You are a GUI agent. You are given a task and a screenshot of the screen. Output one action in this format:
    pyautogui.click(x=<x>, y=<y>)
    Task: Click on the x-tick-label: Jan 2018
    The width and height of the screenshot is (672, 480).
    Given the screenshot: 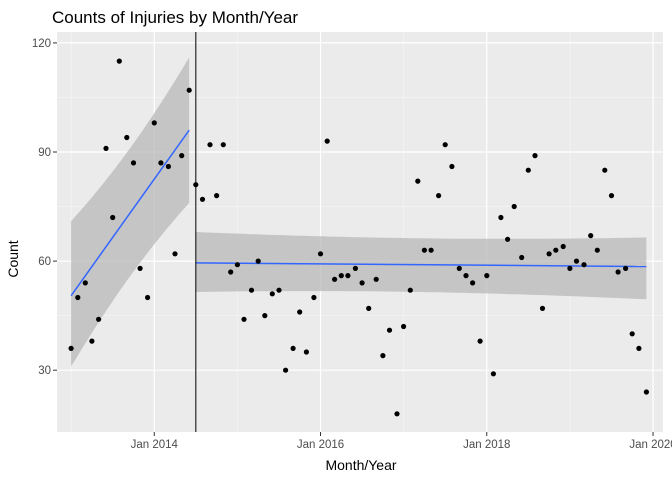 What is the action you would take?
    pyautogui.click(x=486, y=445)
    